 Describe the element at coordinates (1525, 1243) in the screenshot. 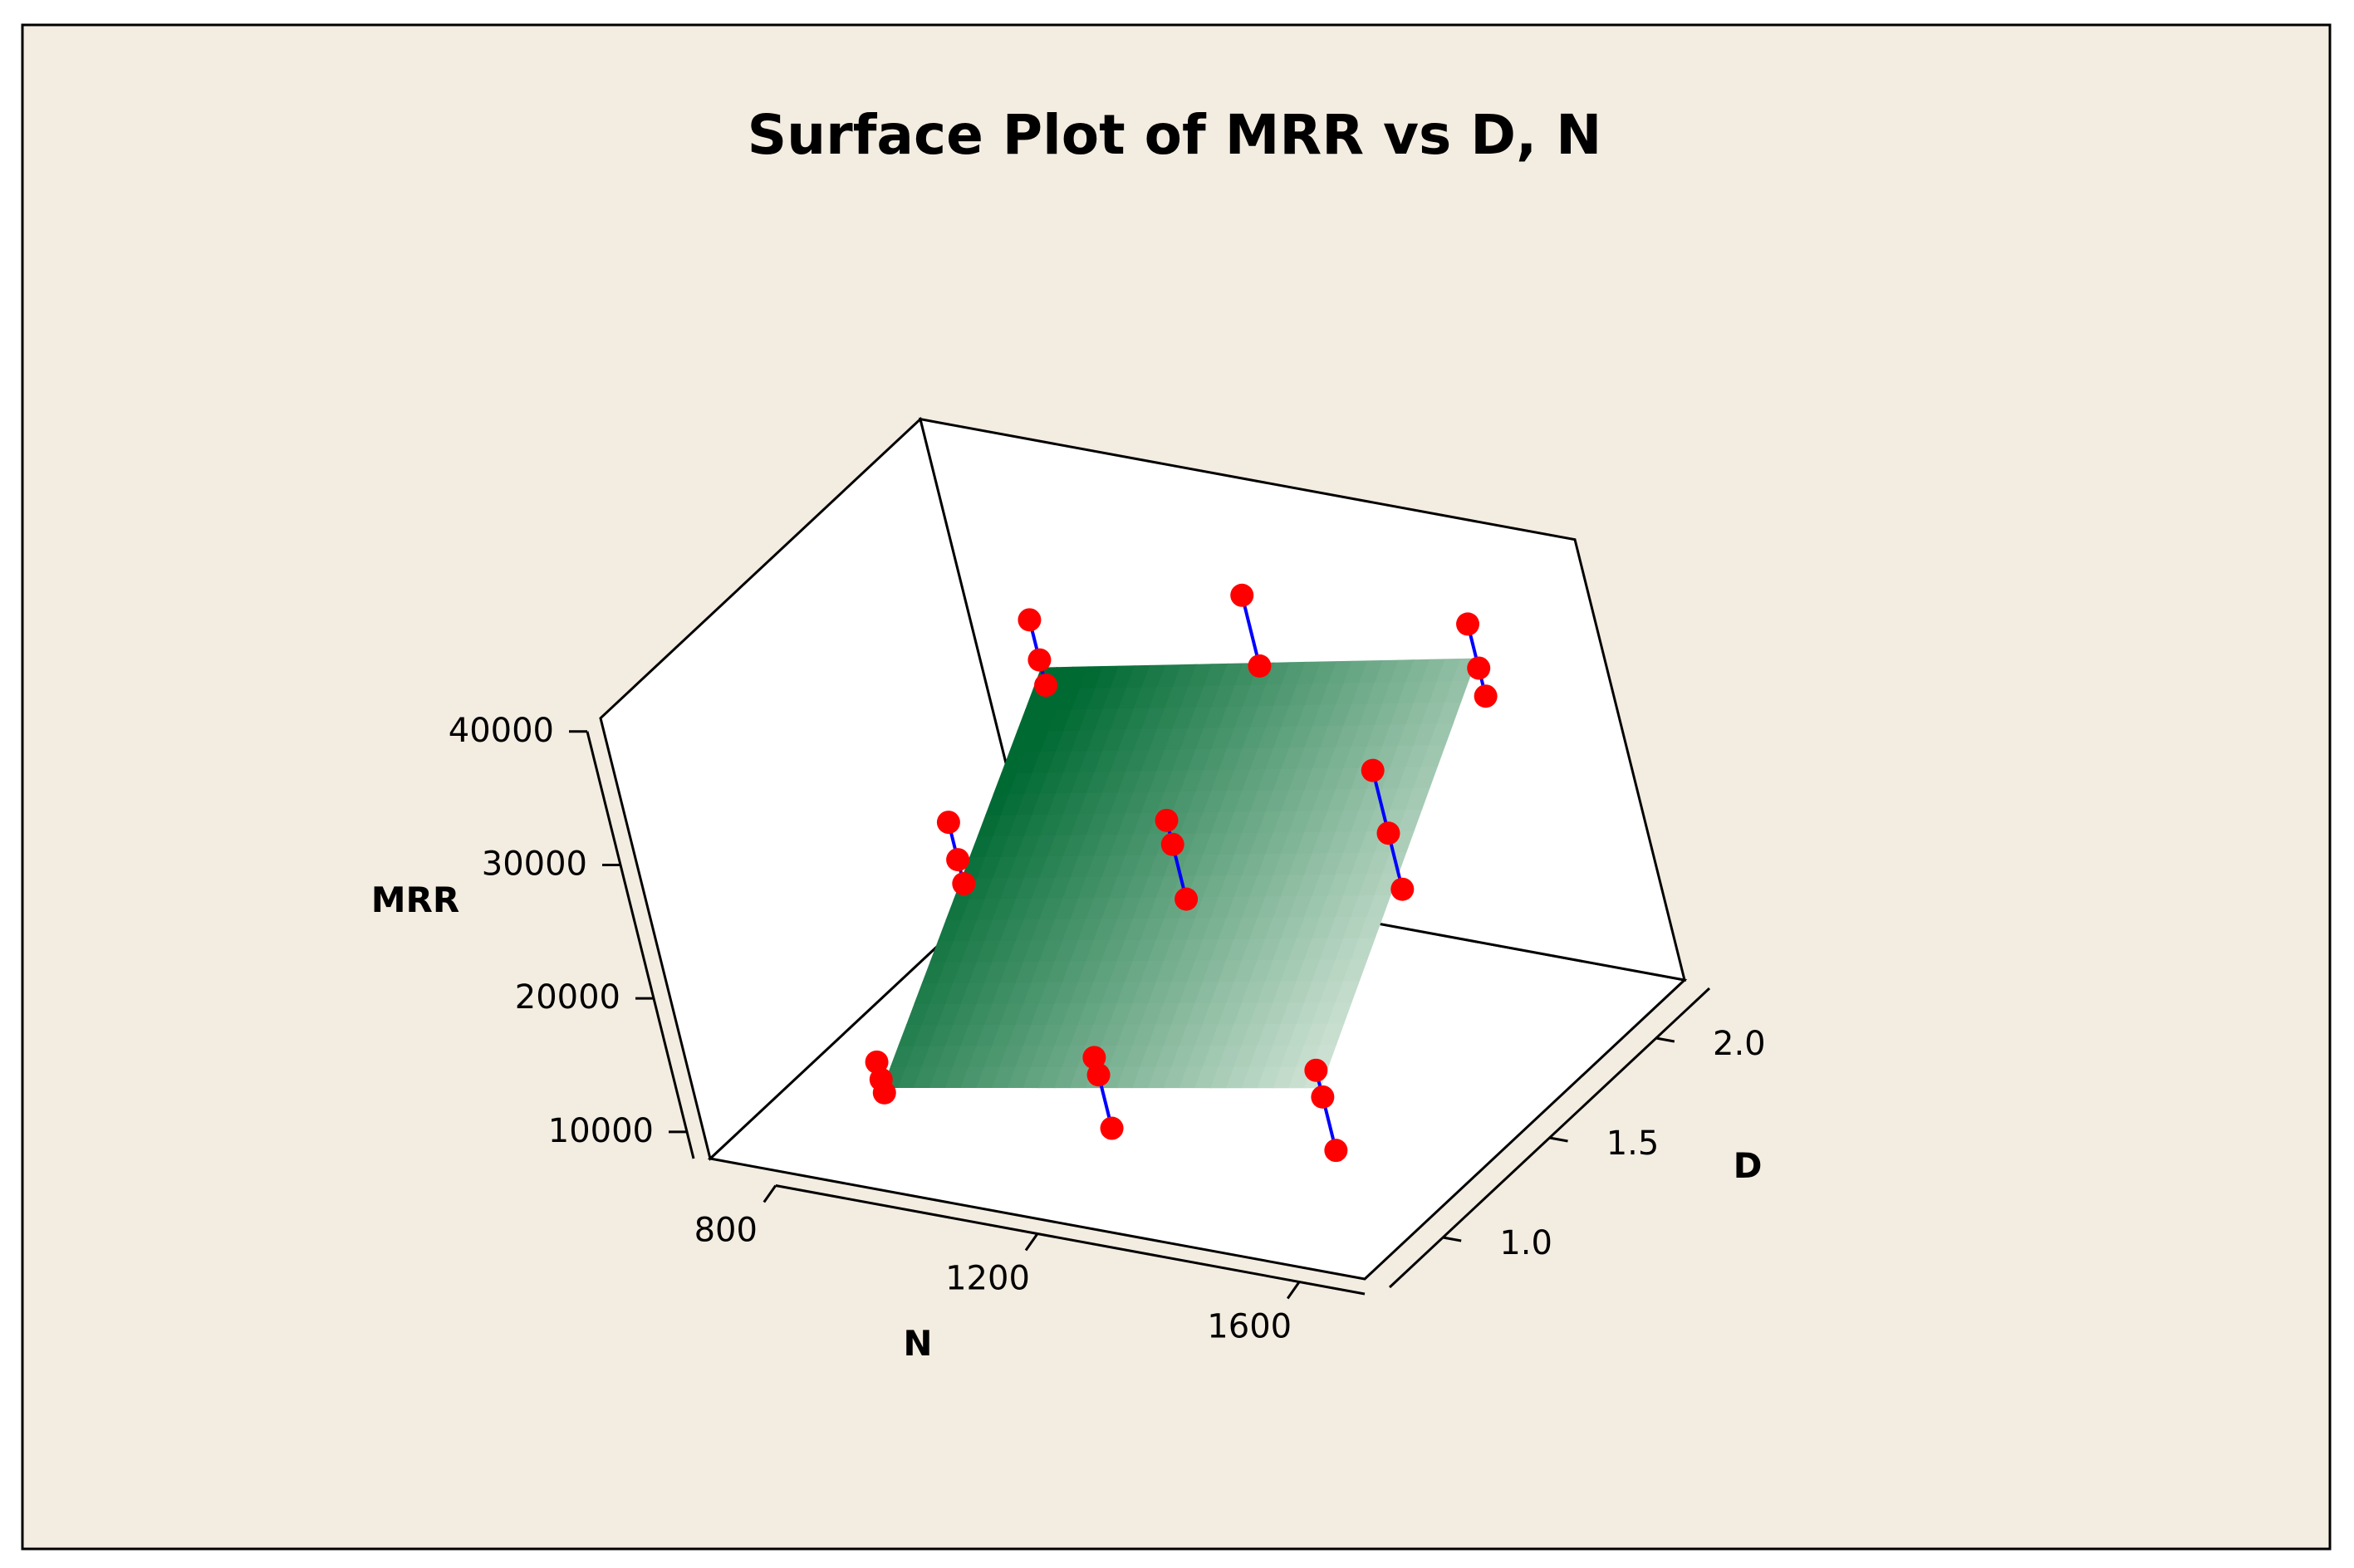

I see `y-tick-label: 1.0` at that location.